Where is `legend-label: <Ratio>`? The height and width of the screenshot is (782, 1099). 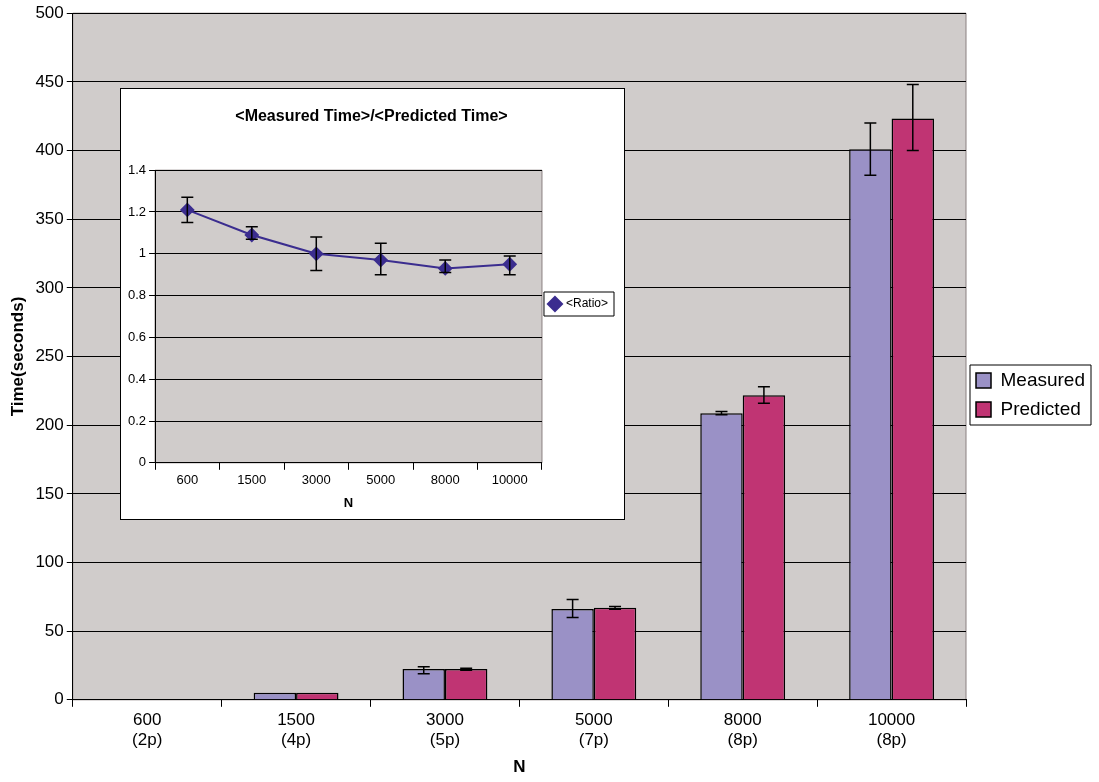 legend-label: <Ratio> is located at coordinates (586, 303).